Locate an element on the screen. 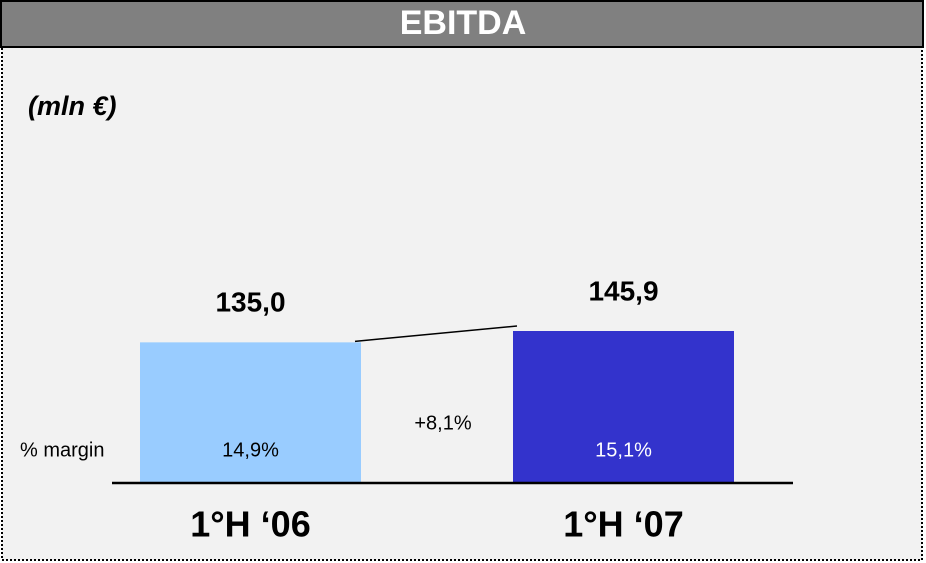 This screenshot has height=563, width=926. connector is located at coordinates (436, 334).